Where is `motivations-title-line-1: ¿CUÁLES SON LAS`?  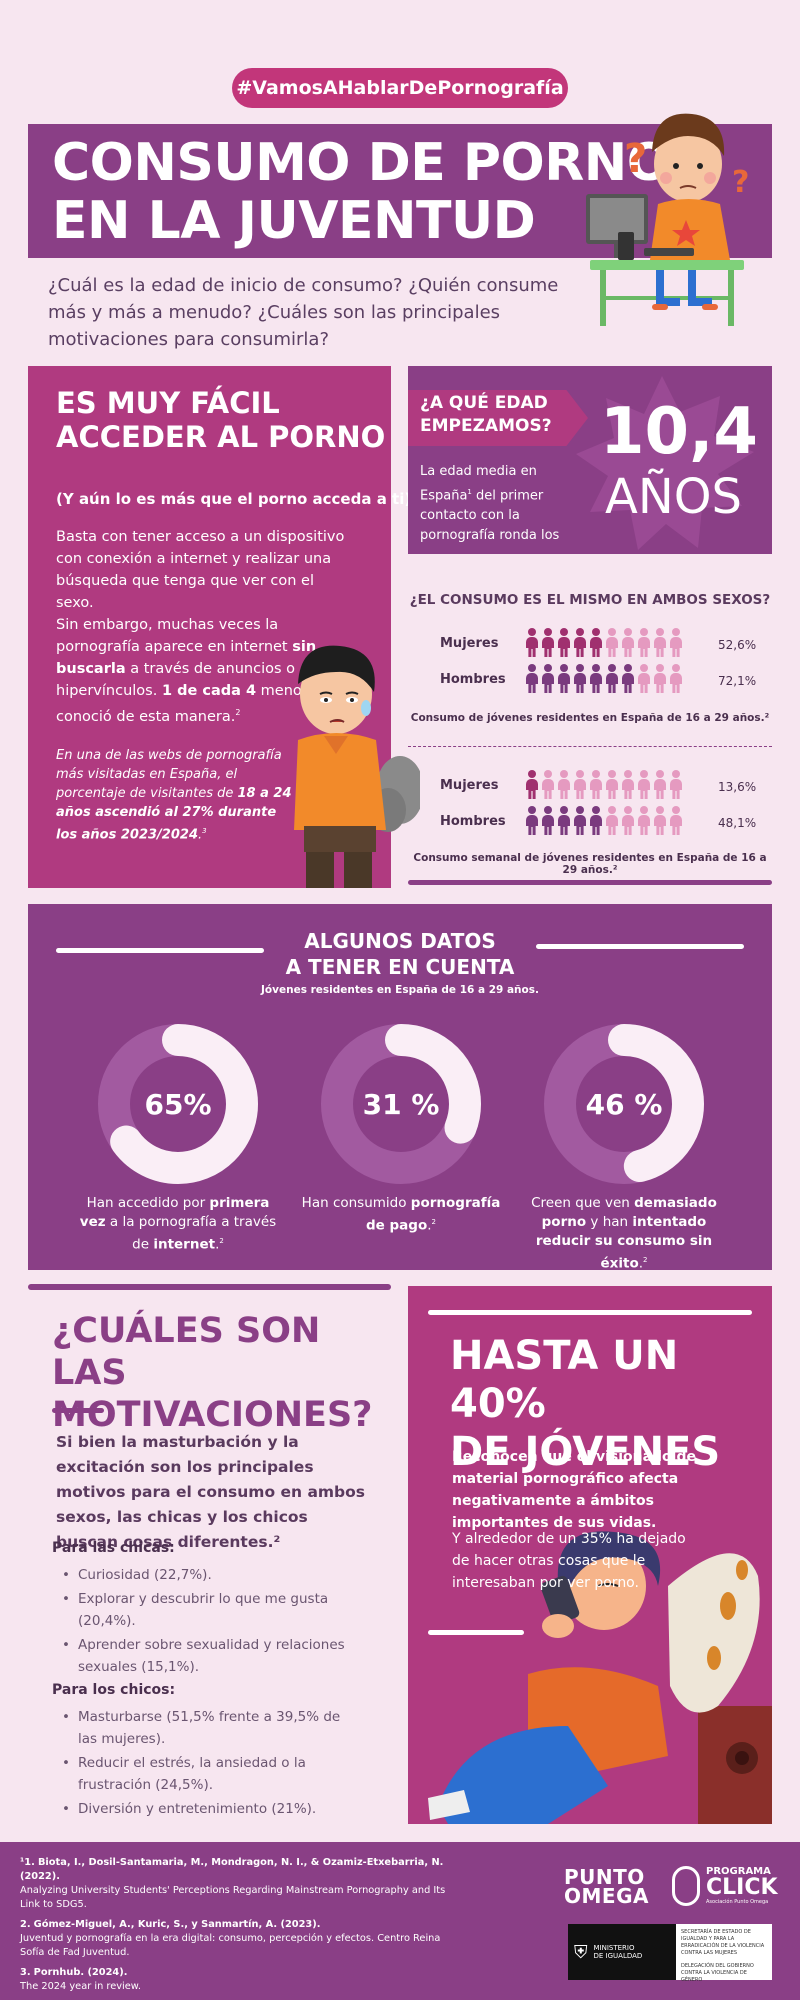
motivations-title-line-1: ¿CUÁLES SON LAS is located at coordinates (186, 1352).